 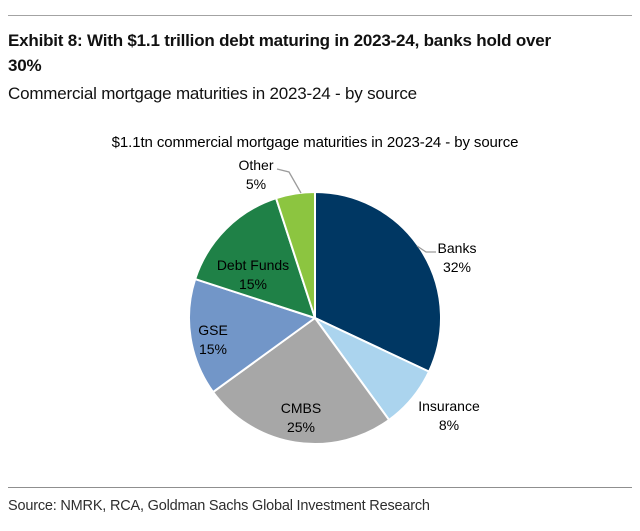 What do you see at coordinates (448, 416) in the screenshot?
I see `pie-label-insurance: Insurance 8%` at bounding box center [448, 416].